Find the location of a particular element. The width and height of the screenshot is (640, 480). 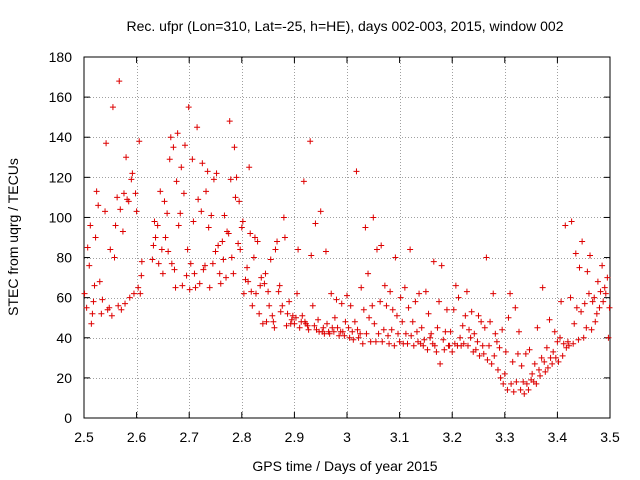

x-tick-label: 3.4 is located at coordinates (558, 437).